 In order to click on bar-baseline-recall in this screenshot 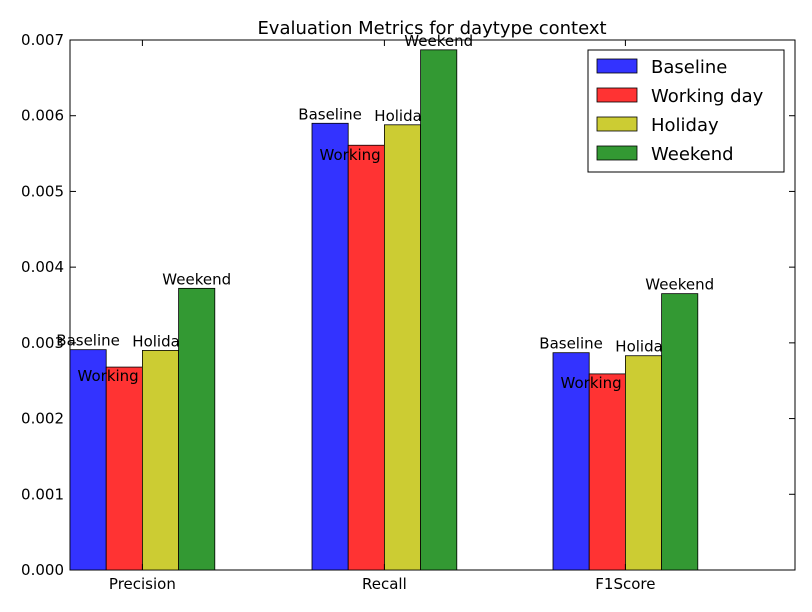, I will do `click(330, 346)`.